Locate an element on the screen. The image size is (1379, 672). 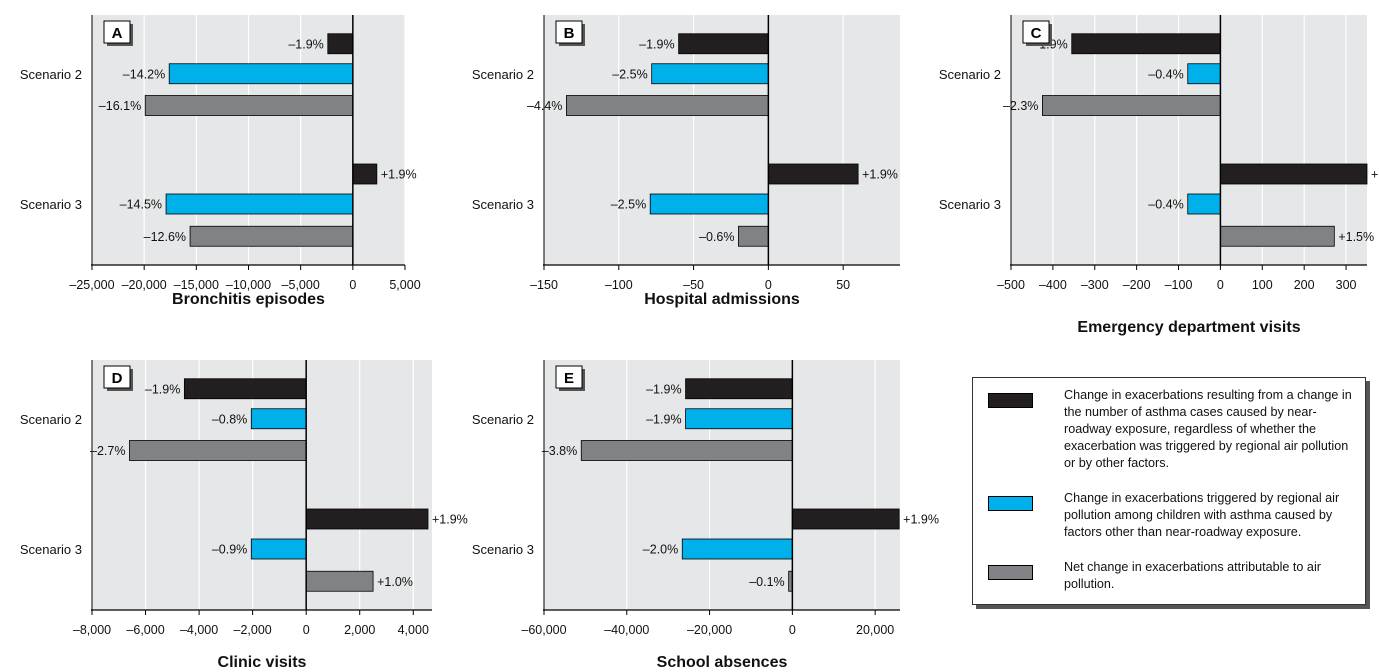
data-label: –12.6% is located at coordinates (165, 237).